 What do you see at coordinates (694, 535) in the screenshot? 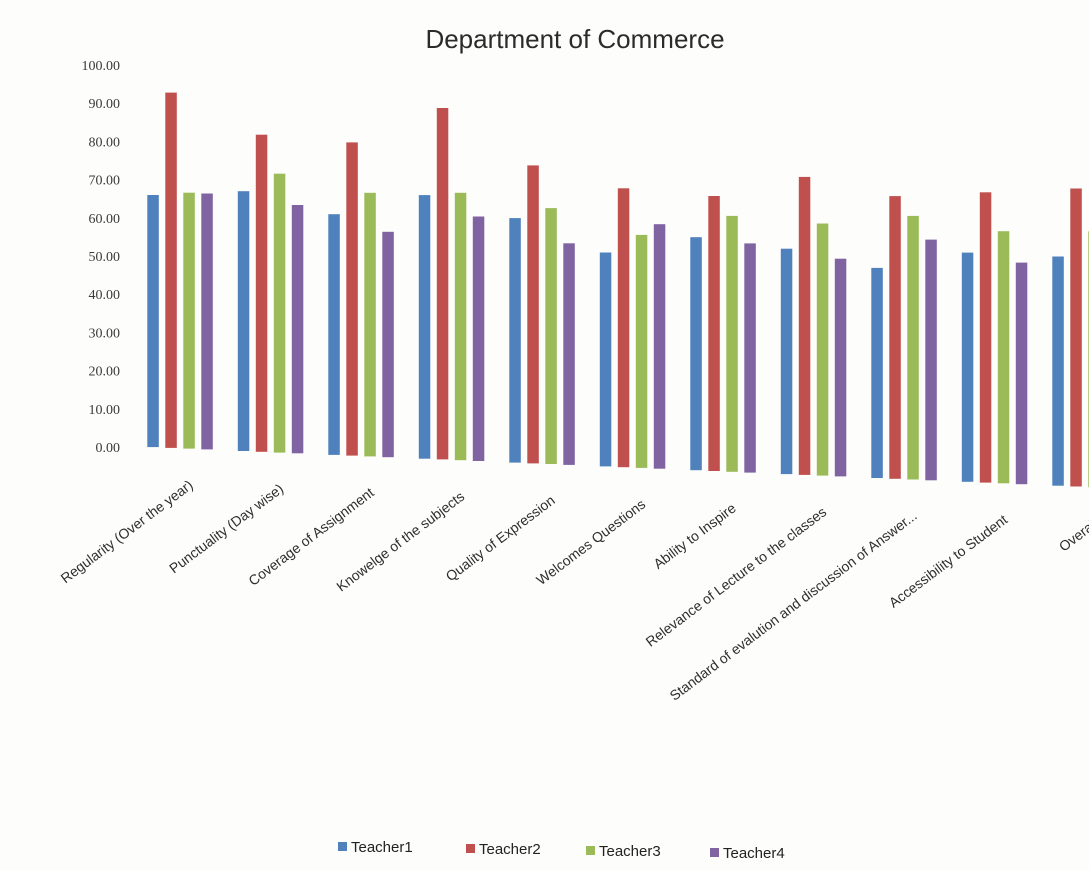
I see `x-tick-label: Ability to Inspire` at bounding box center [694, 535].